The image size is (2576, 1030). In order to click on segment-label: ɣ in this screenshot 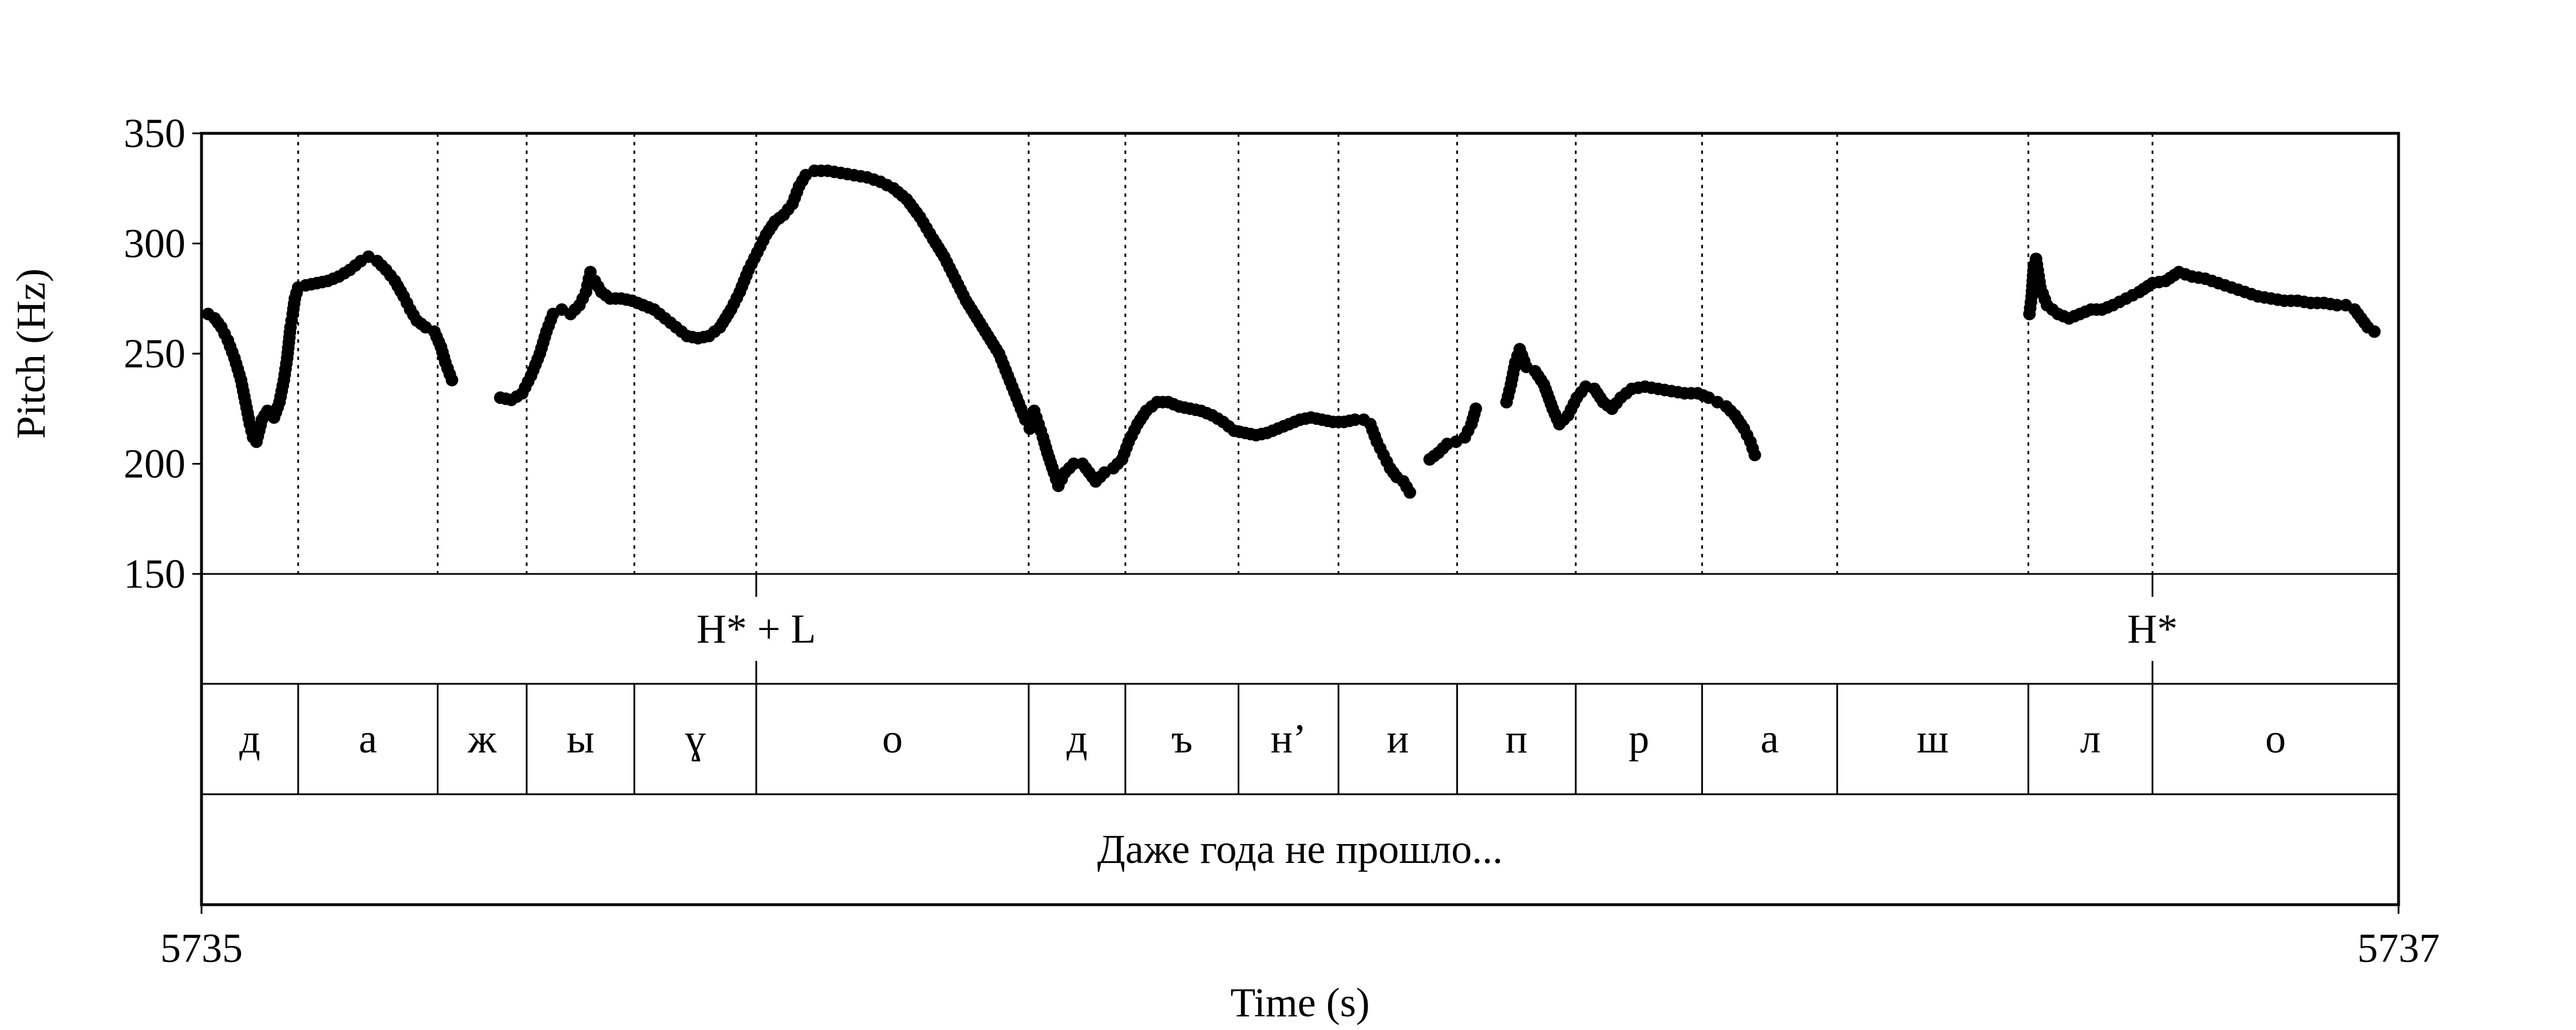, I will do `click(695, 739)`.